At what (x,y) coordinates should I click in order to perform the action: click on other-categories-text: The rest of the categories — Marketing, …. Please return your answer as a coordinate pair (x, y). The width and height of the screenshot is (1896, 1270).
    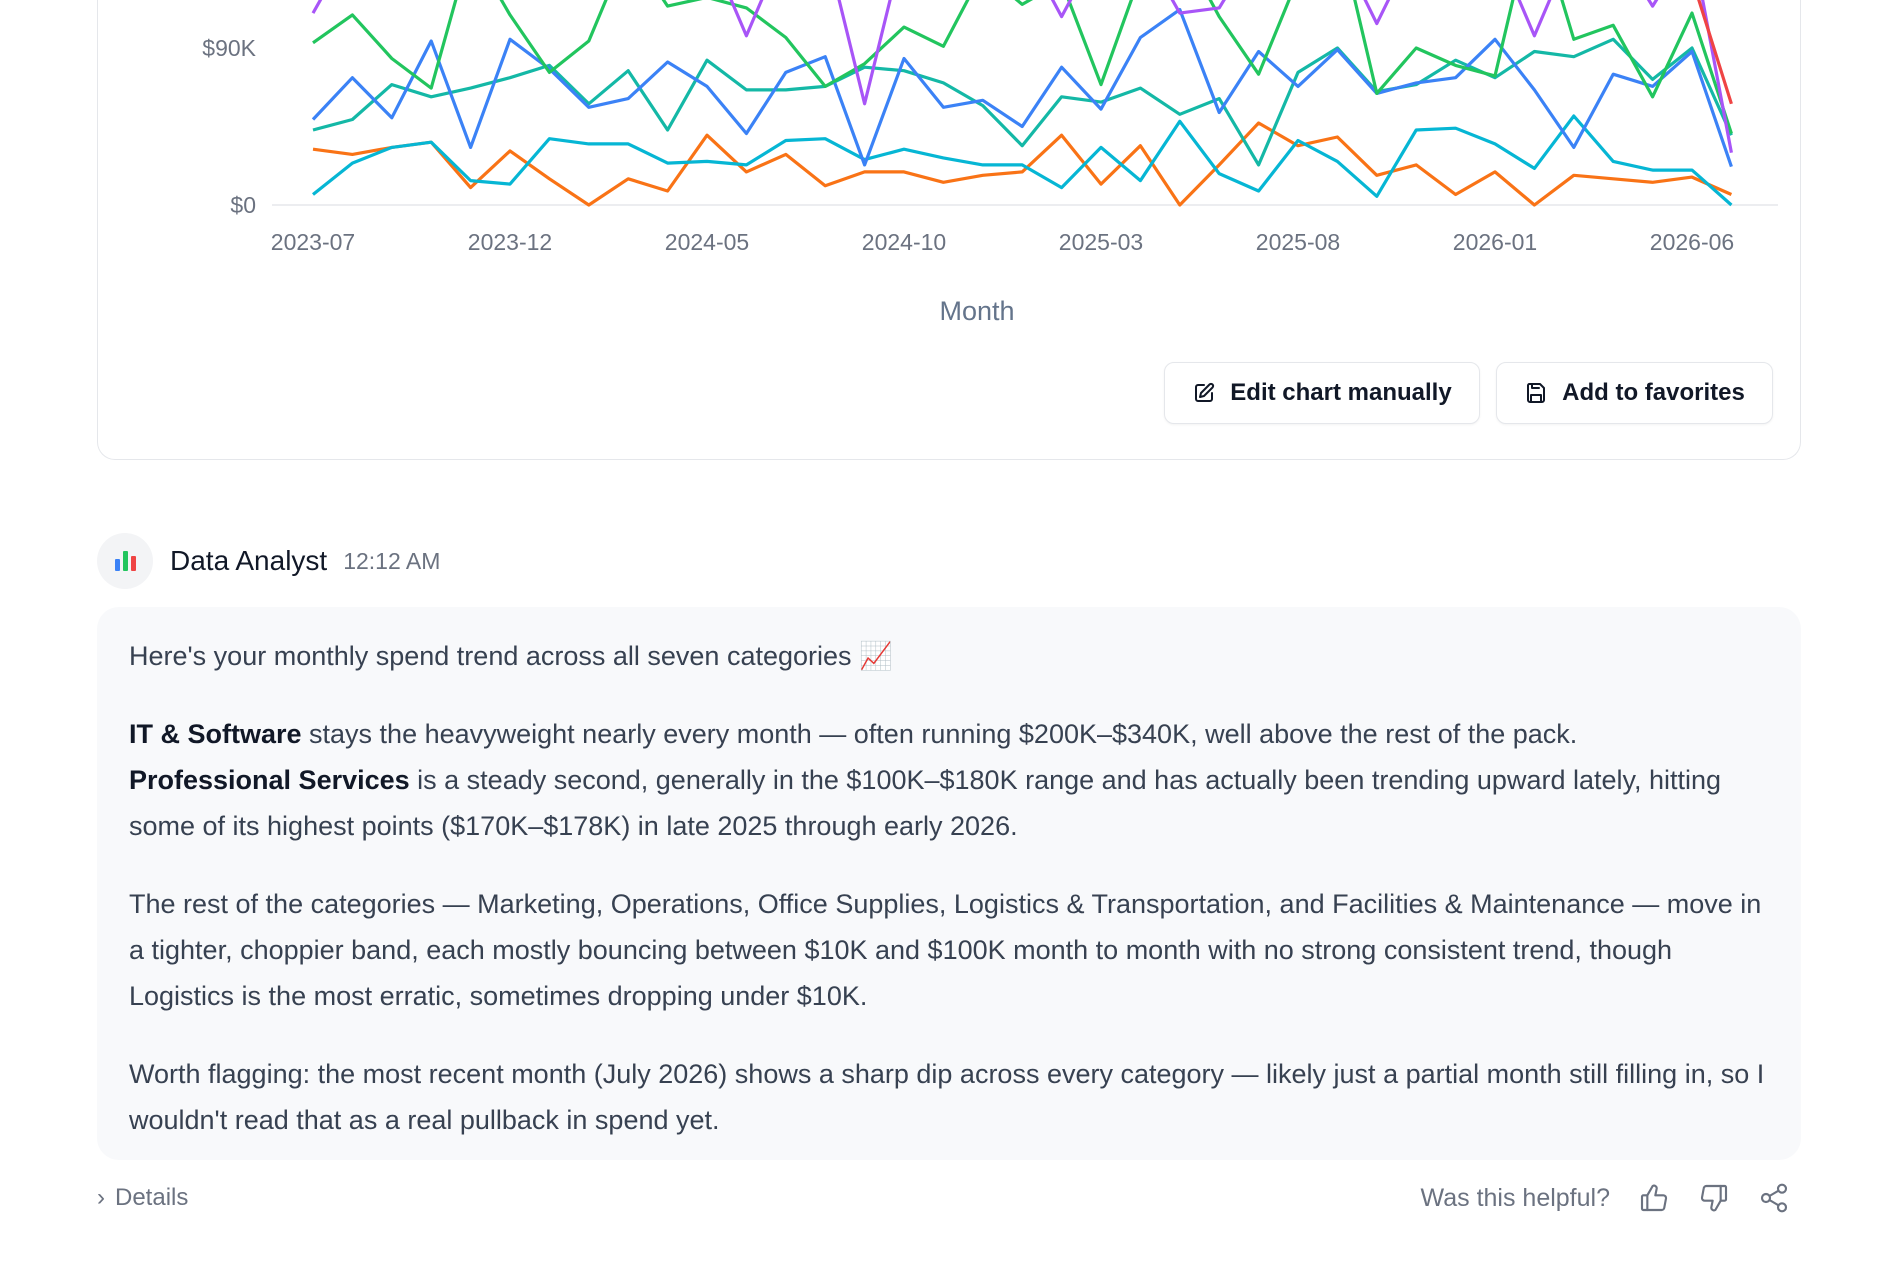
    Looking at the image, I should click on (945, 950).